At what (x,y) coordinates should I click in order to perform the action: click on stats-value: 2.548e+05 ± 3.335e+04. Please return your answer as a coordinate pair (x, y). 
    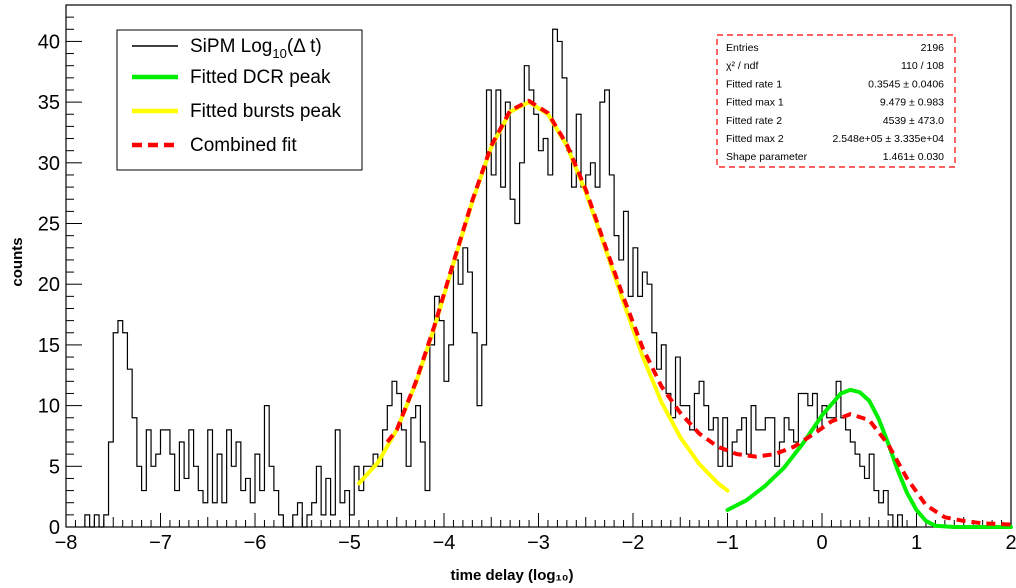
    Looking at the image, I should click on (889, 139).